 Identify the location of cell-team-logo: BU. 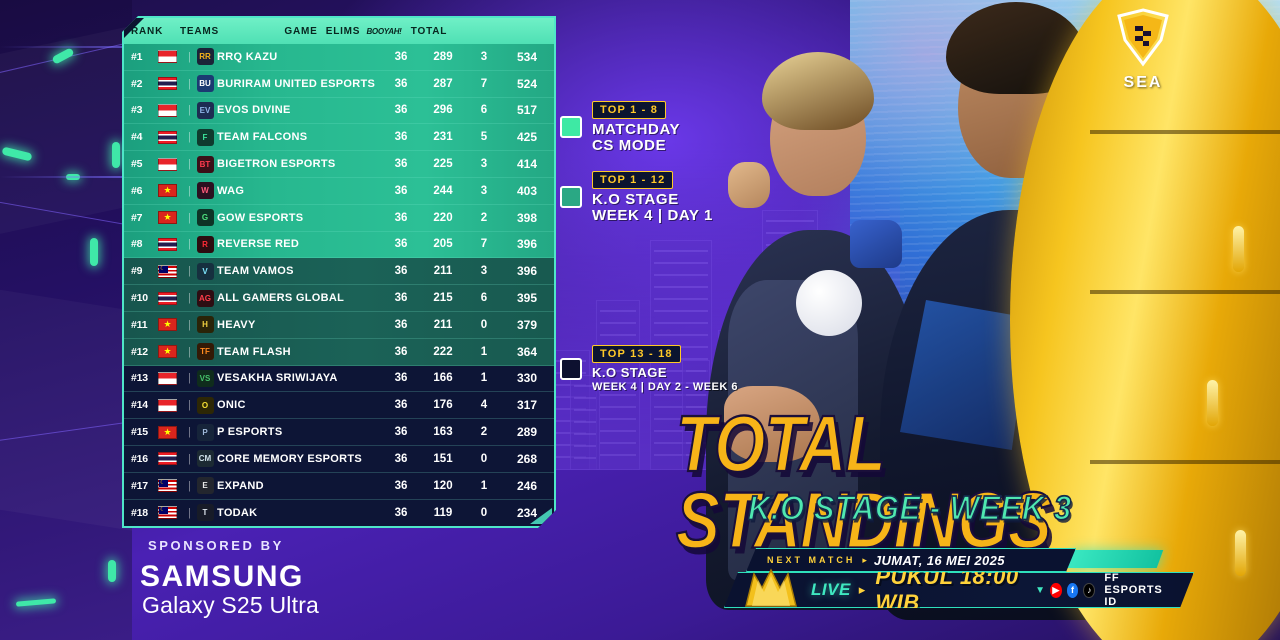
(205, 83).